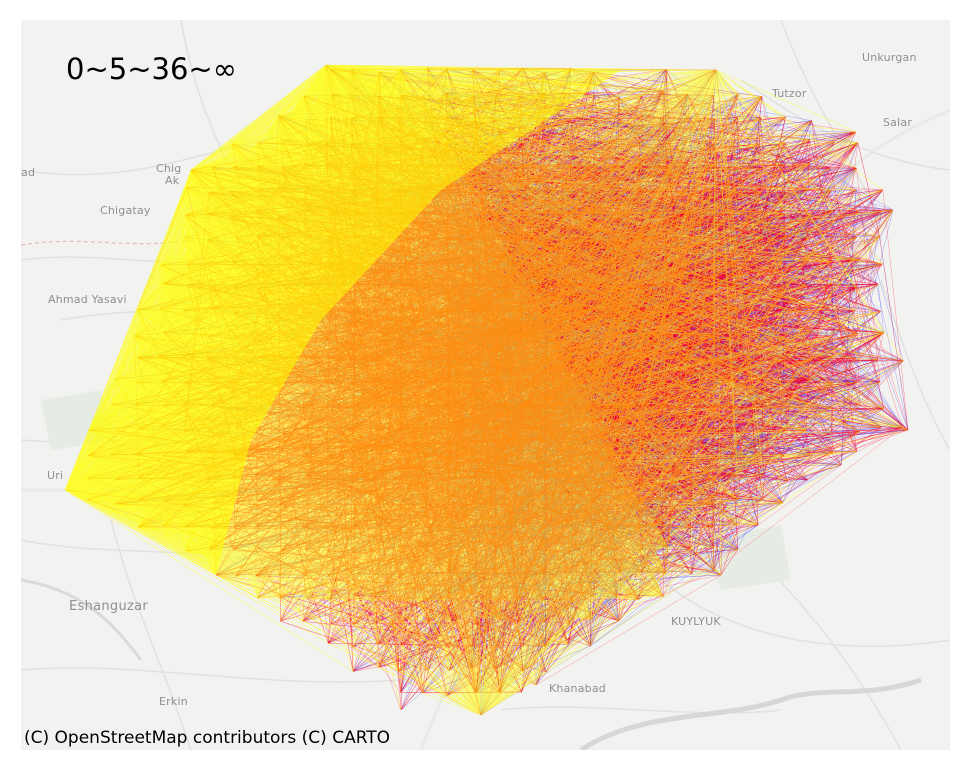  Describe the element at coordinates (789, 93) in the screenshot. I see `place-label-tutzor: Tutzor` at that location.